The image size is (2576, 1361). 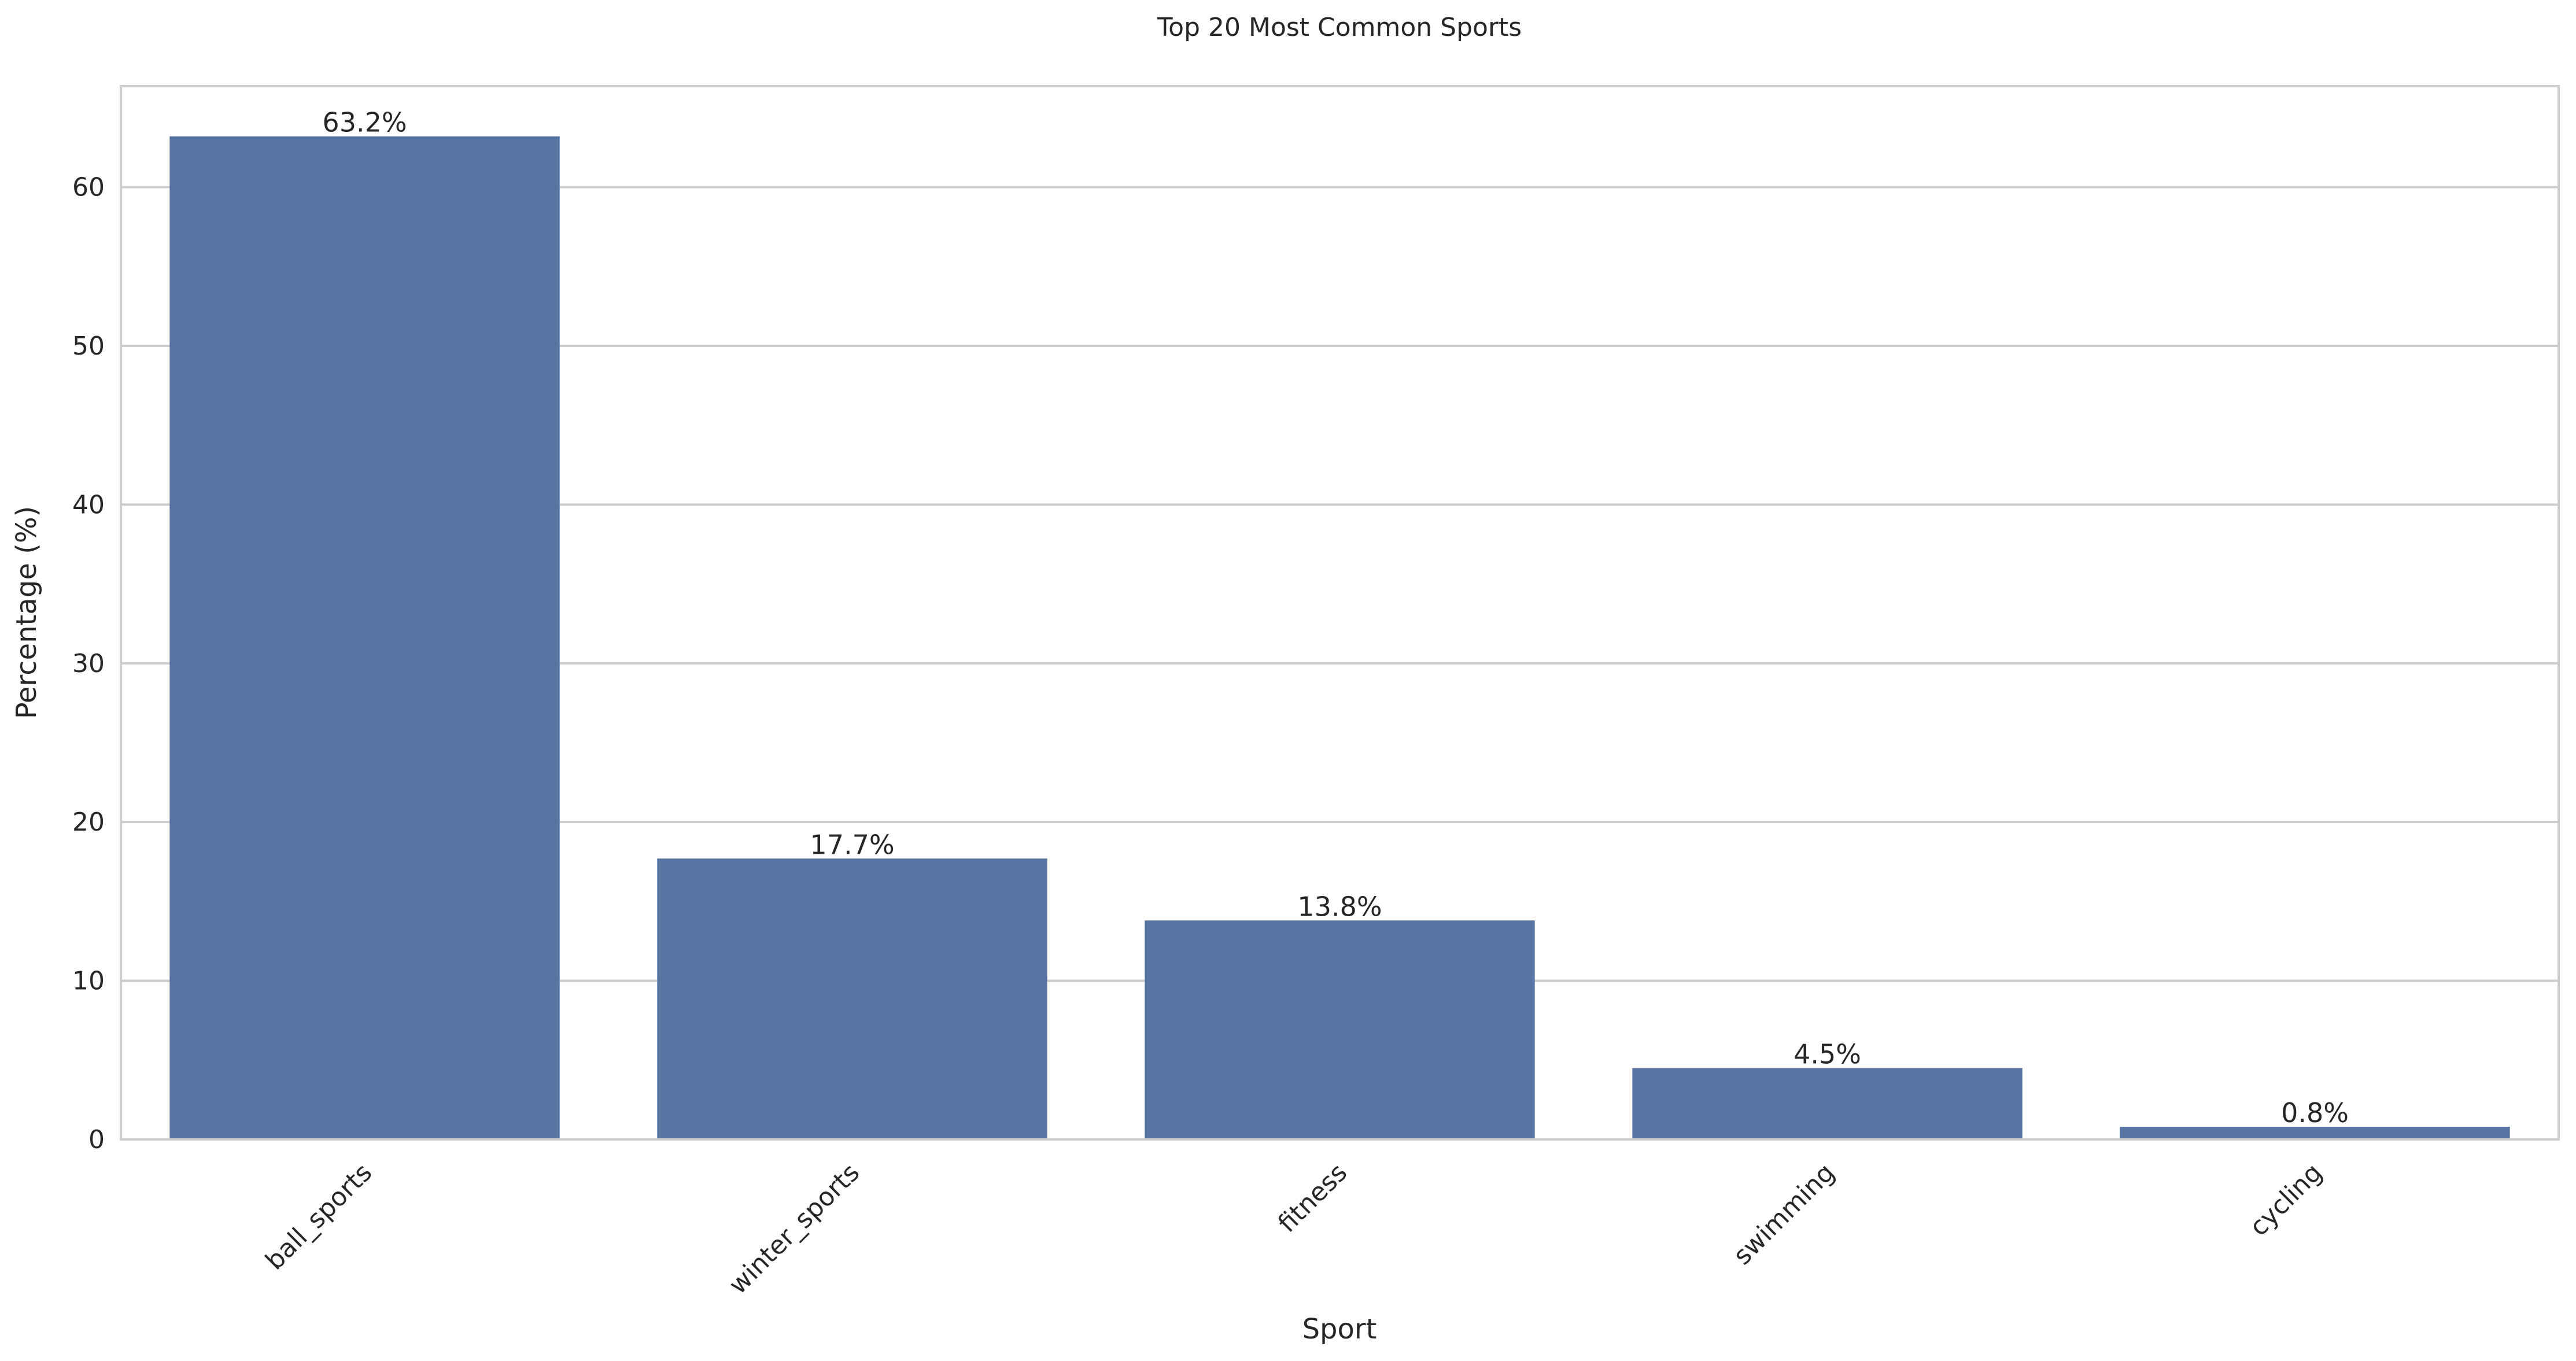 What do you see at coordinates (852, 844) in the screenshot?
I see `data-label: 17.7%` at bounding box center [852, 844].